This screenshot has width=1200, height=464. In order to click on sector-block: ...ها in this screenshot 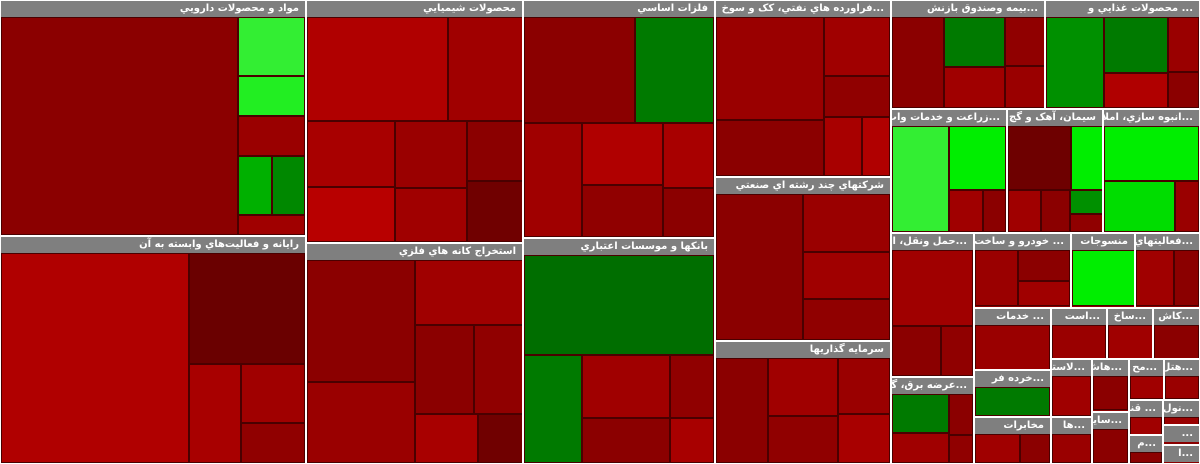, I will do `click(1071, 440)`.